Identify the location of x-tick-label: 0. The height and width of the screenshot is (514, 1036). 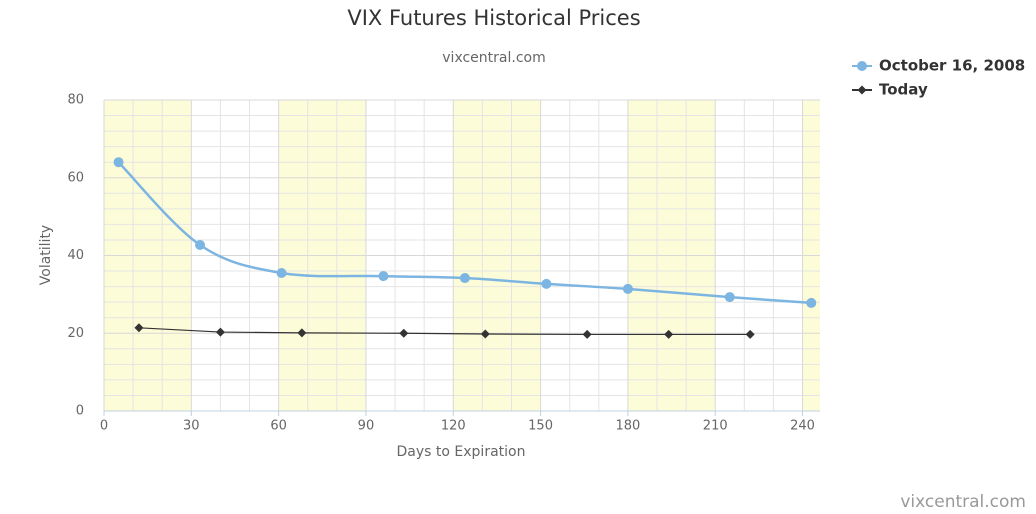
(104, 426).